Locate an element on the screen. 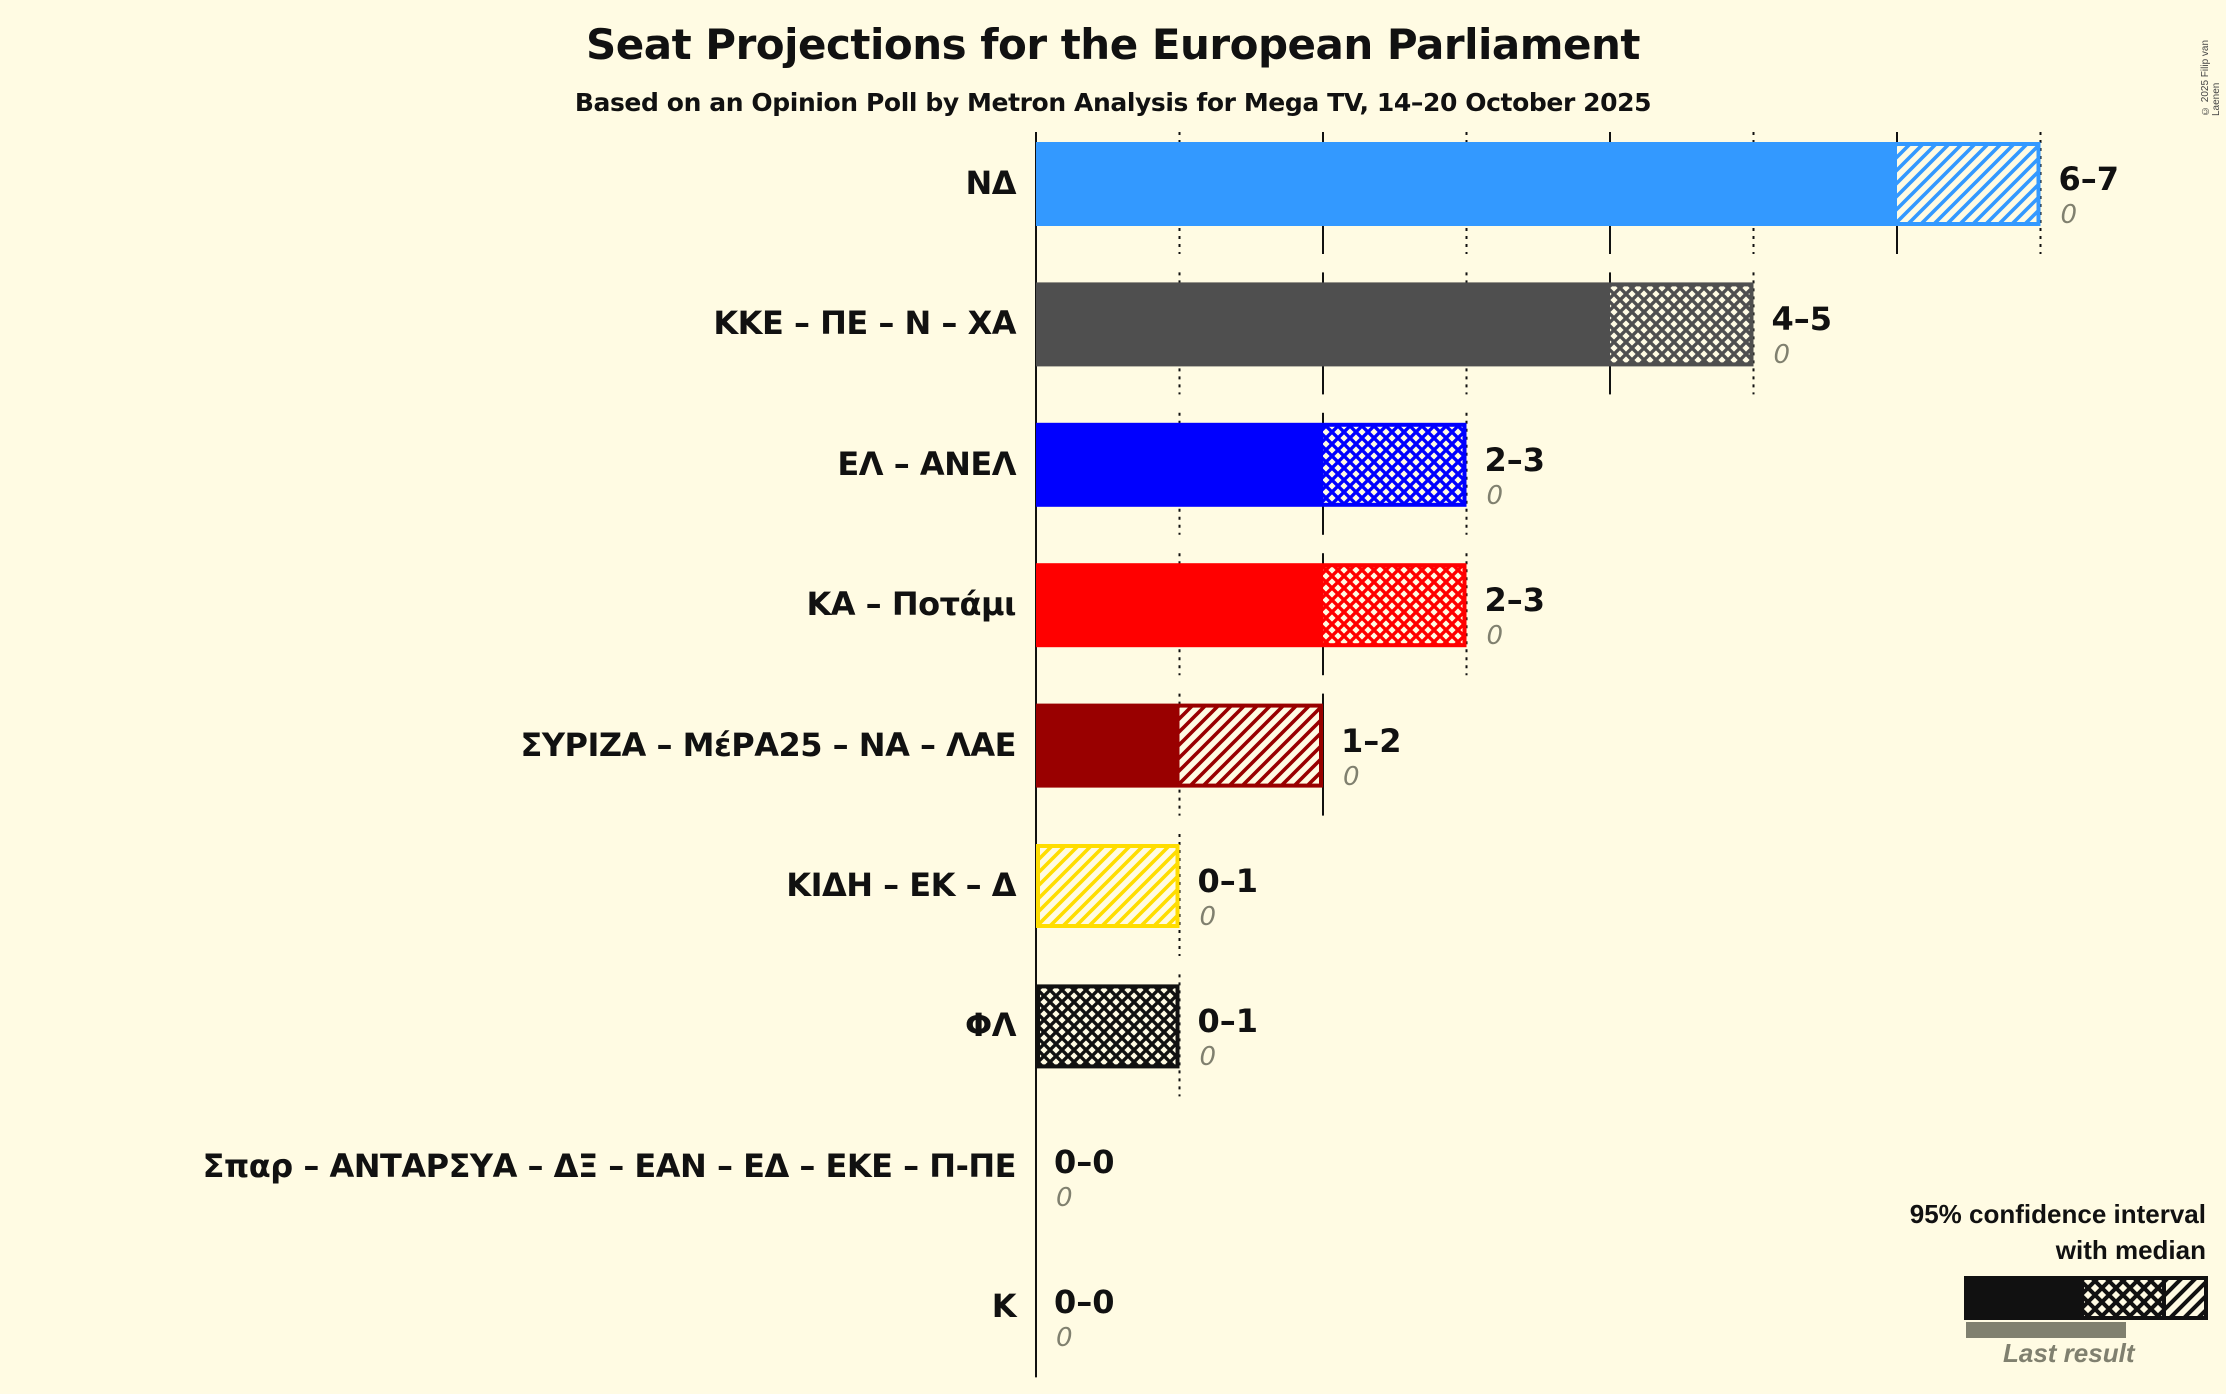  seat-range-label: 4–5 is located at coordinates (1802, 319).